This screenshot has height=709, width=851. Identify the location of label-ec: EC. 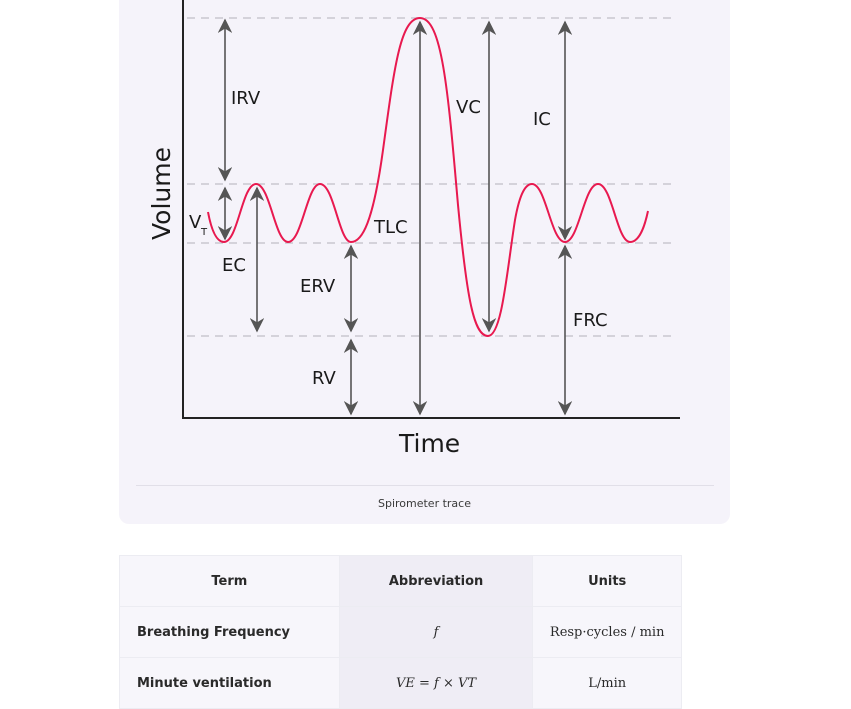
(234, 265).